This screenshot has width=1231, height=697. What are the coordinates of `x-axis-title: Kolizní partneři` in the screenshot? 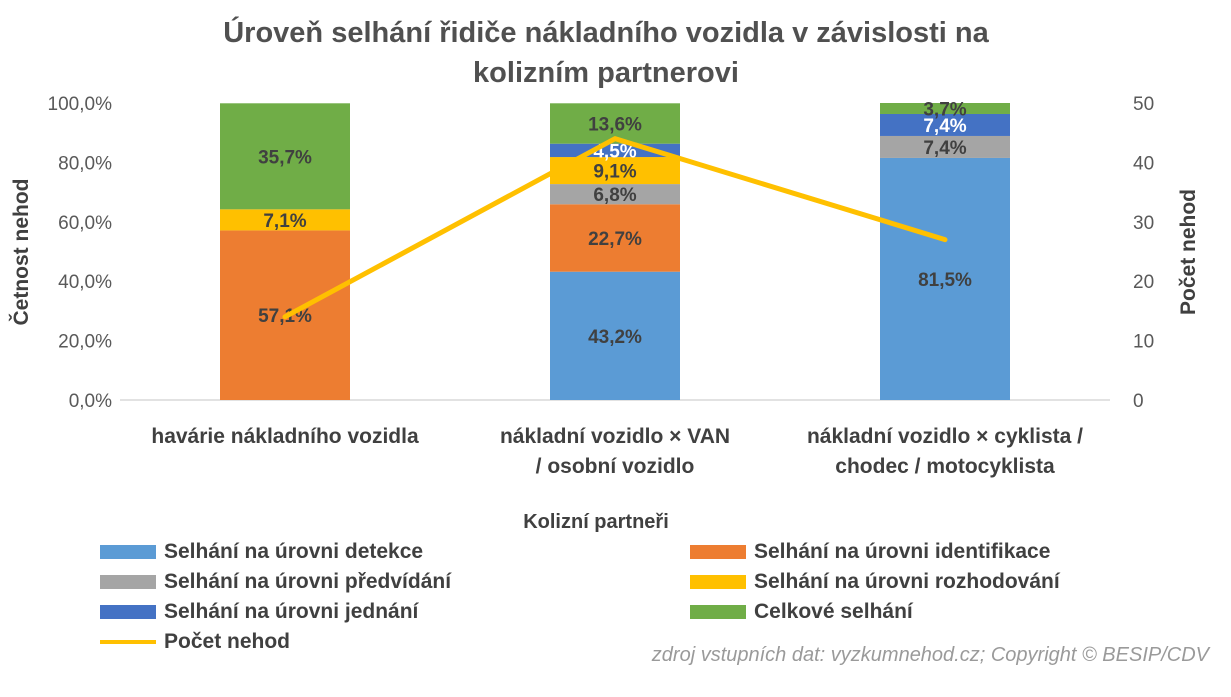 It's located at (596, 522).